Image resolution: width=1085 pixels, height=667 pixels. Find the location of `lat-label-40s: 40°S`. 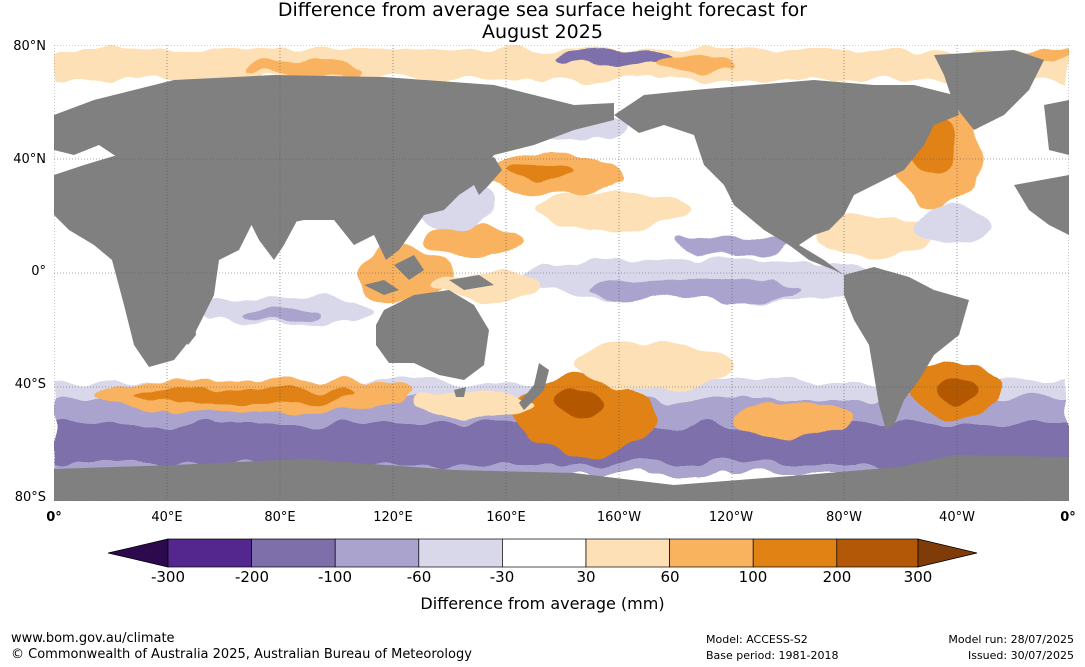

lat-label-40s: 40°S is located at coordinates (30, 384).